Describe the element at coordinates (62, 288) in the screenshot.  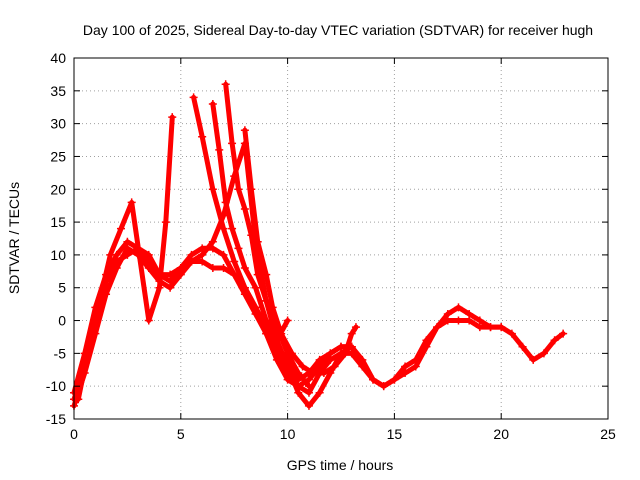
I see `y-tick-label: 5` at that location.